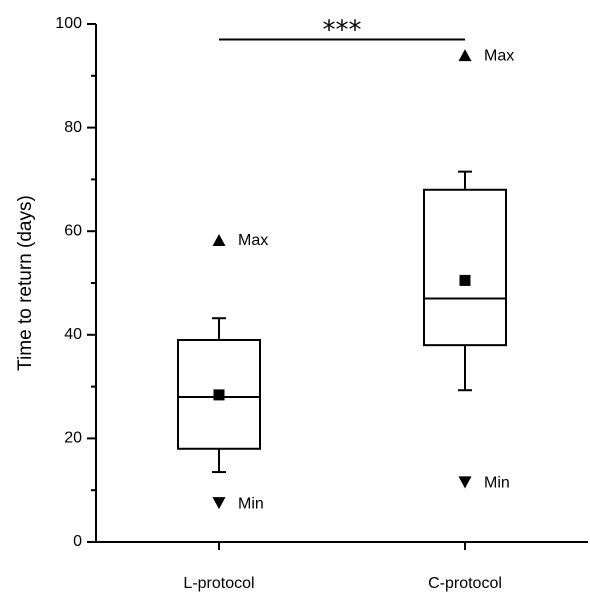  What do you see at coordinates (68, 23) in the screenshot?
I see `y-tick-label: 100` at bounding box center [68, 23].